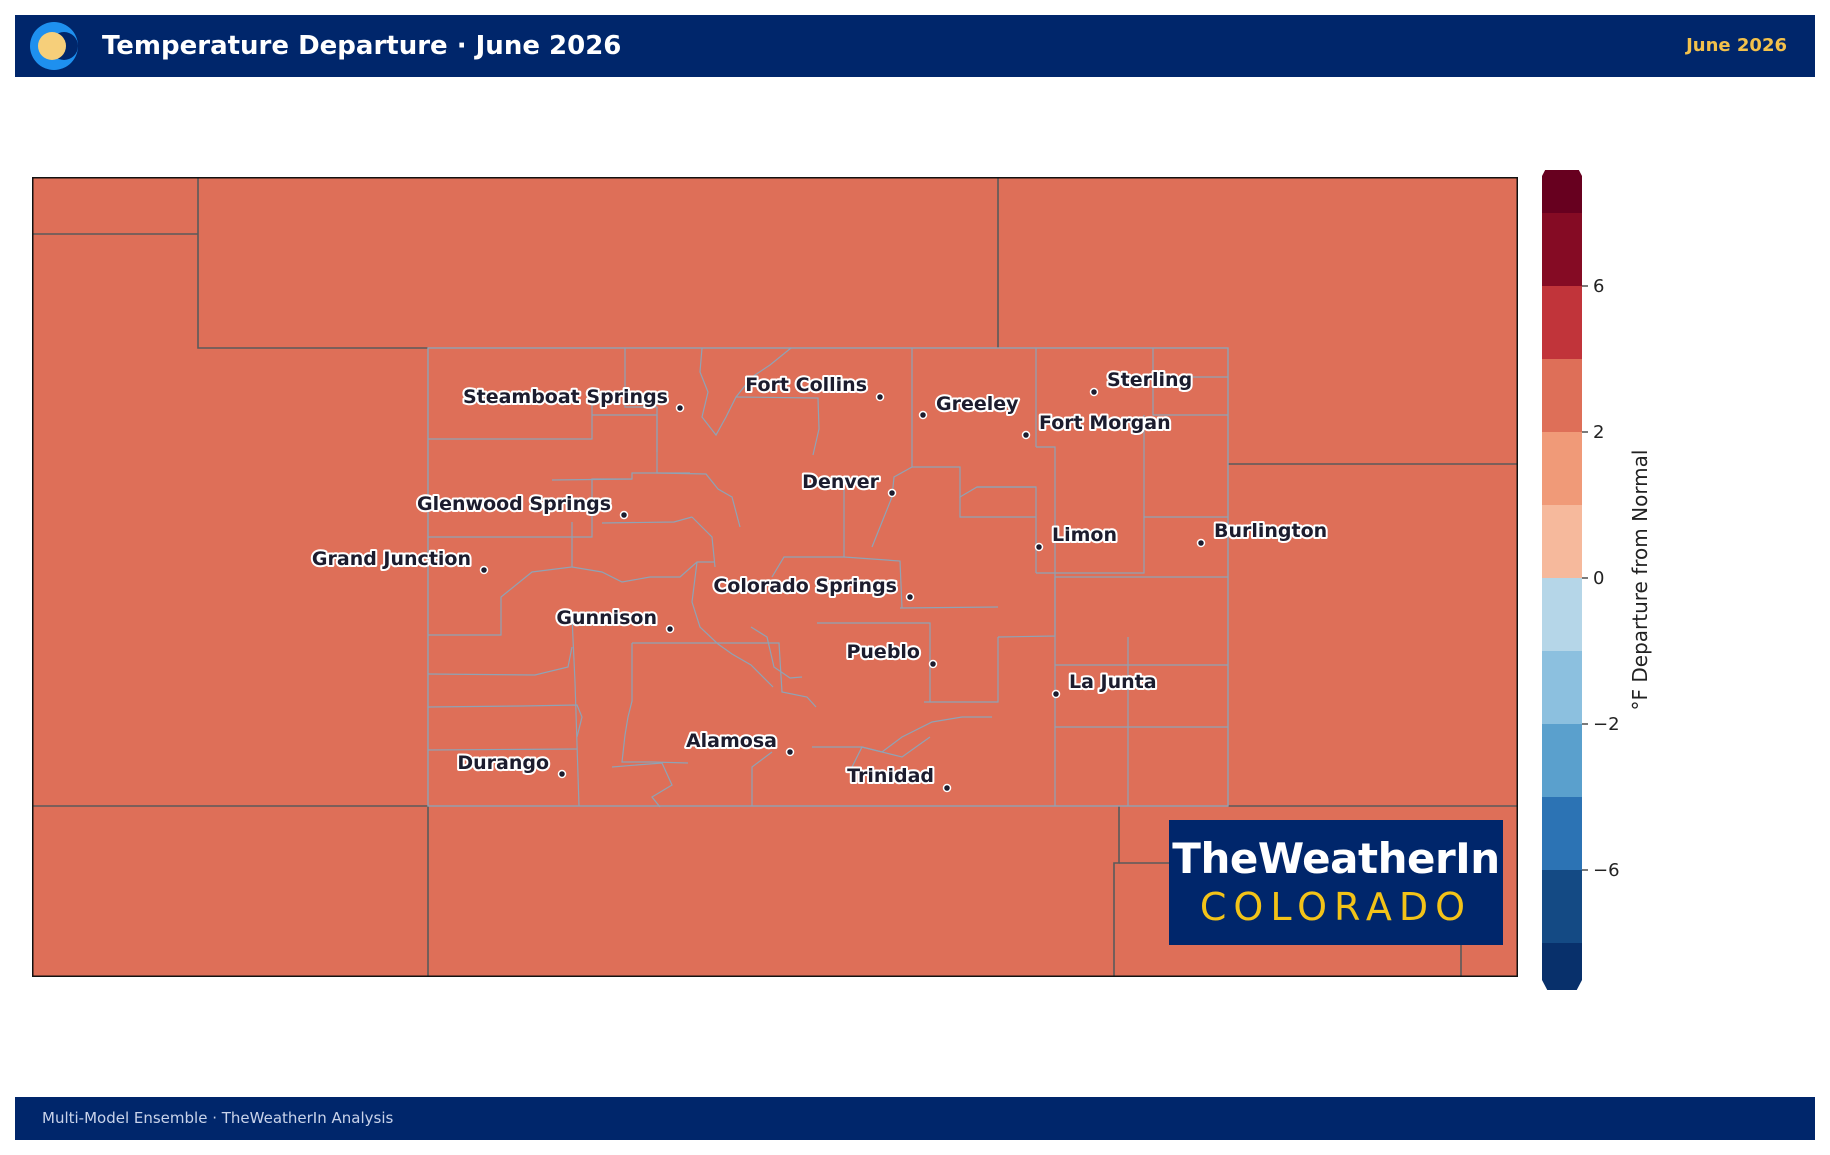 This screenshot has height=1155, width=1830. I want to click on city-label: Steamboat Springs, so click(565, 397).